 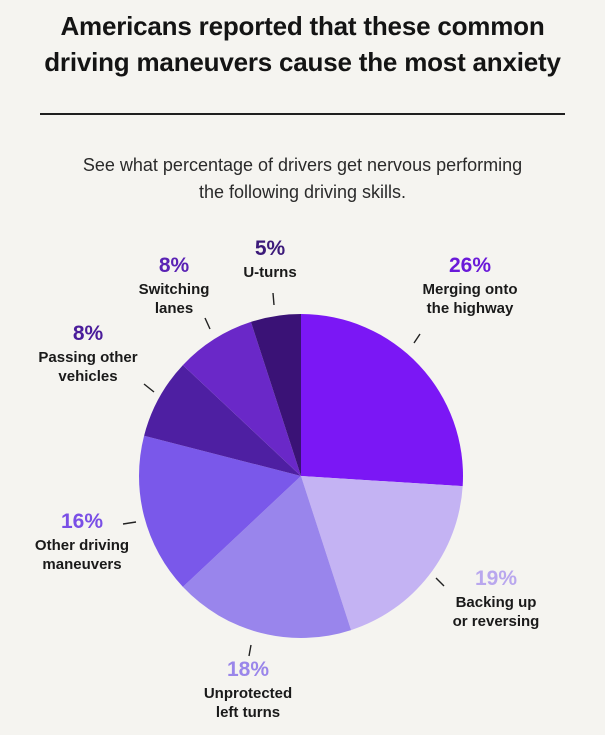 I want to click on leader-line-passing-other-vehicles, so click(x=149, y=388).